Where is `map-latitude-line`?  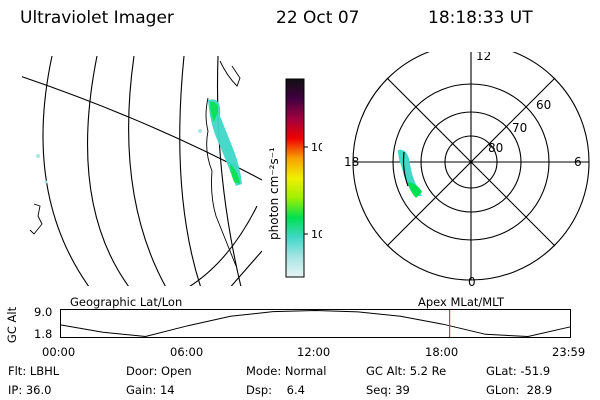 map-latitude-line is located at coordinates (142, 128).